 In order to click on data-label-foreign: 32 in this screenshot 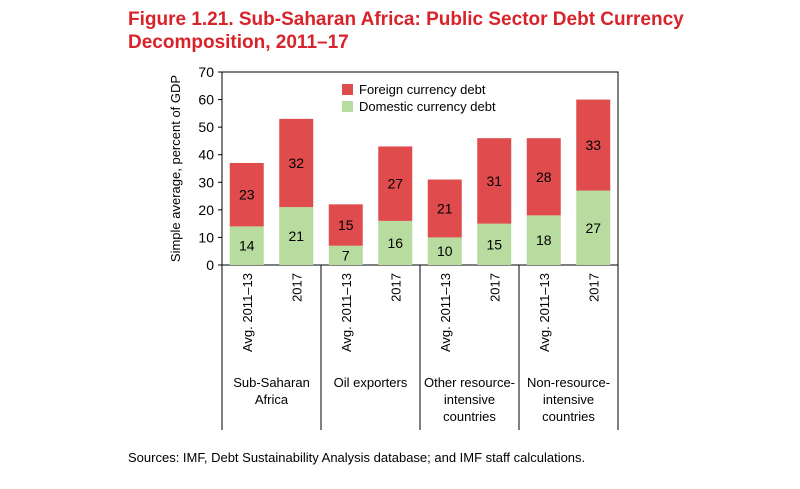, I will do `click(296, 163)`.